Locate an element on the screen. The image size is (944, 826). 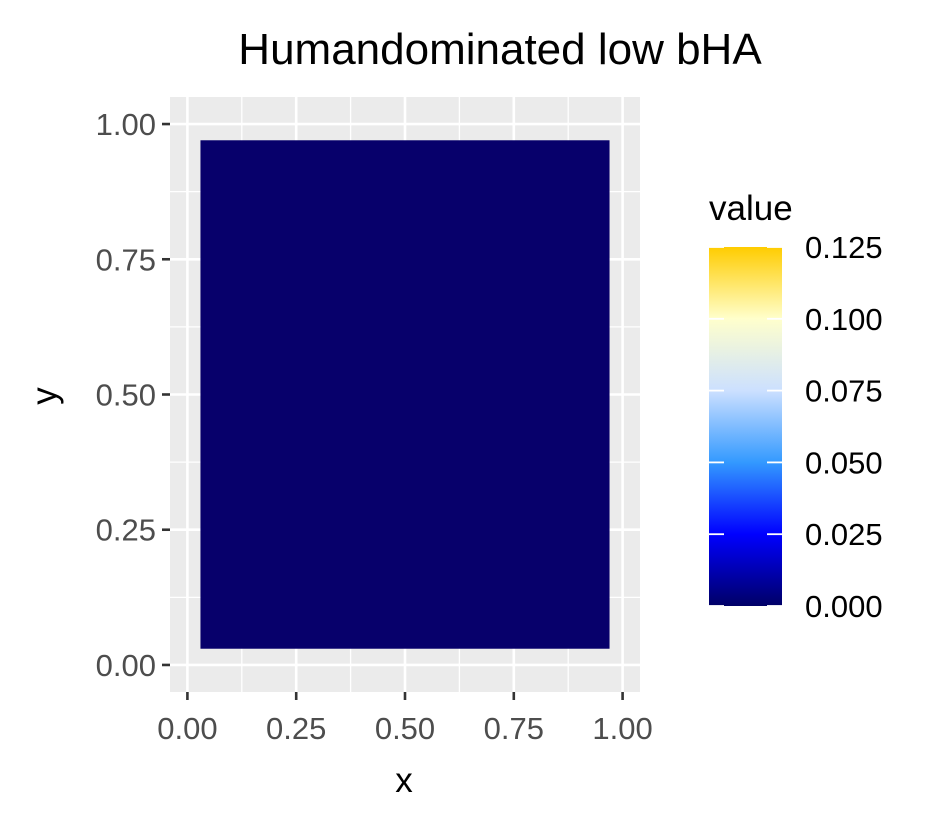
legend-colorbar is located at coordinates (745, 426).